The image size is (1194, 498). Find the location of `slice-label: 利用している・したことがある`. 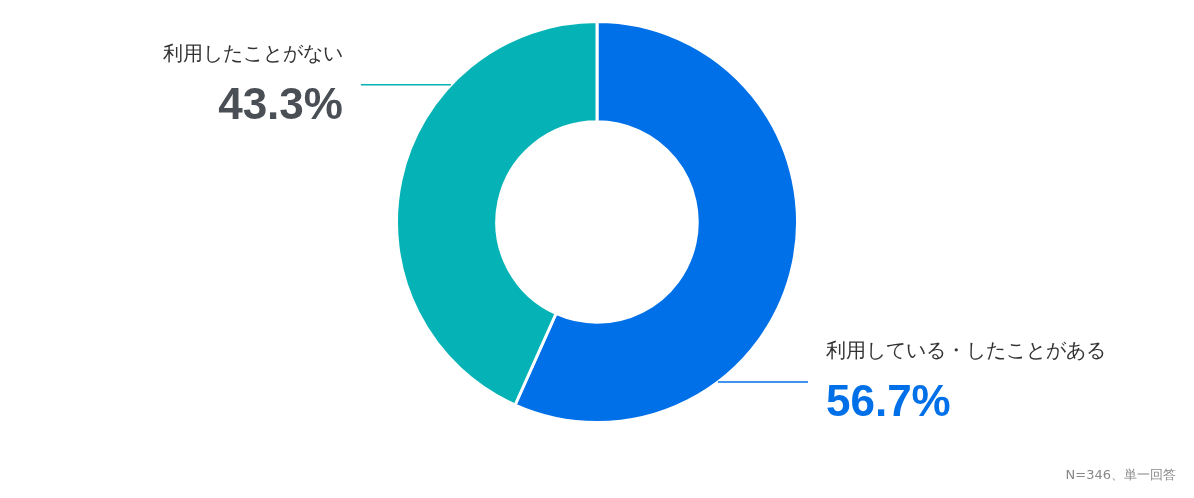

slice-label: 利用している・したことがある is located at coordinates (965, 350).